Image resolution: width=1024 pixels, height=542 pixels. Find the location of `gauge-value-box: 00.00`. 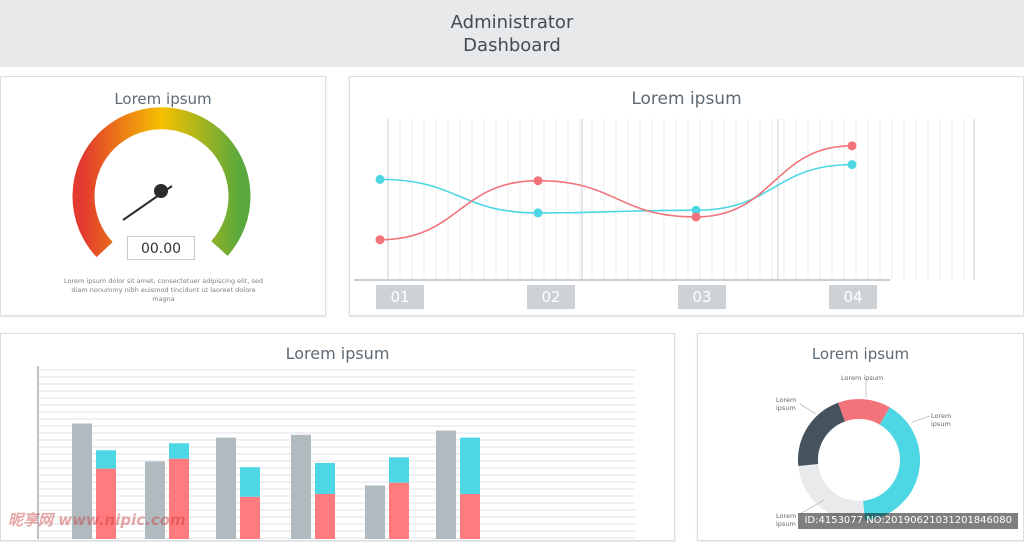

gauge-value-box: 00.00 is located at coordinates (161, 248).